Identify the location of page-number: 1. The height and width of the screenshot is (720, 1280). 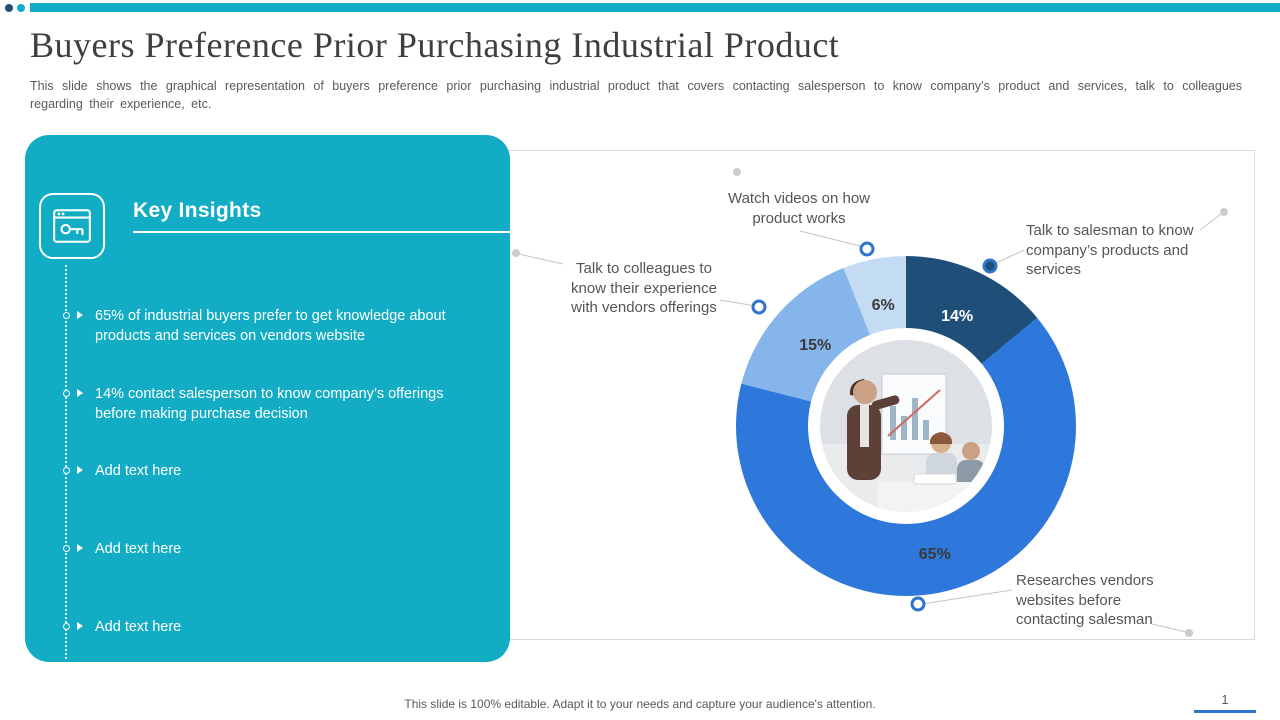
(1225, 702).